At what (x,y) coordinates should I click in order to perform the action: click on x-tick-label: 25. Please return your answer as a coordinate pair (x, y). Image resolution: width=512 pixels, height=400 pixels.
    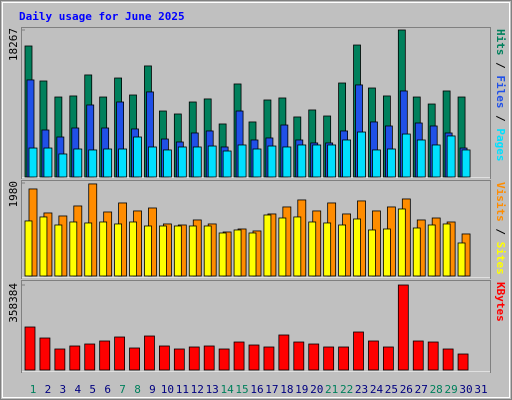
    Looking at the image, I should click on (391, 389).